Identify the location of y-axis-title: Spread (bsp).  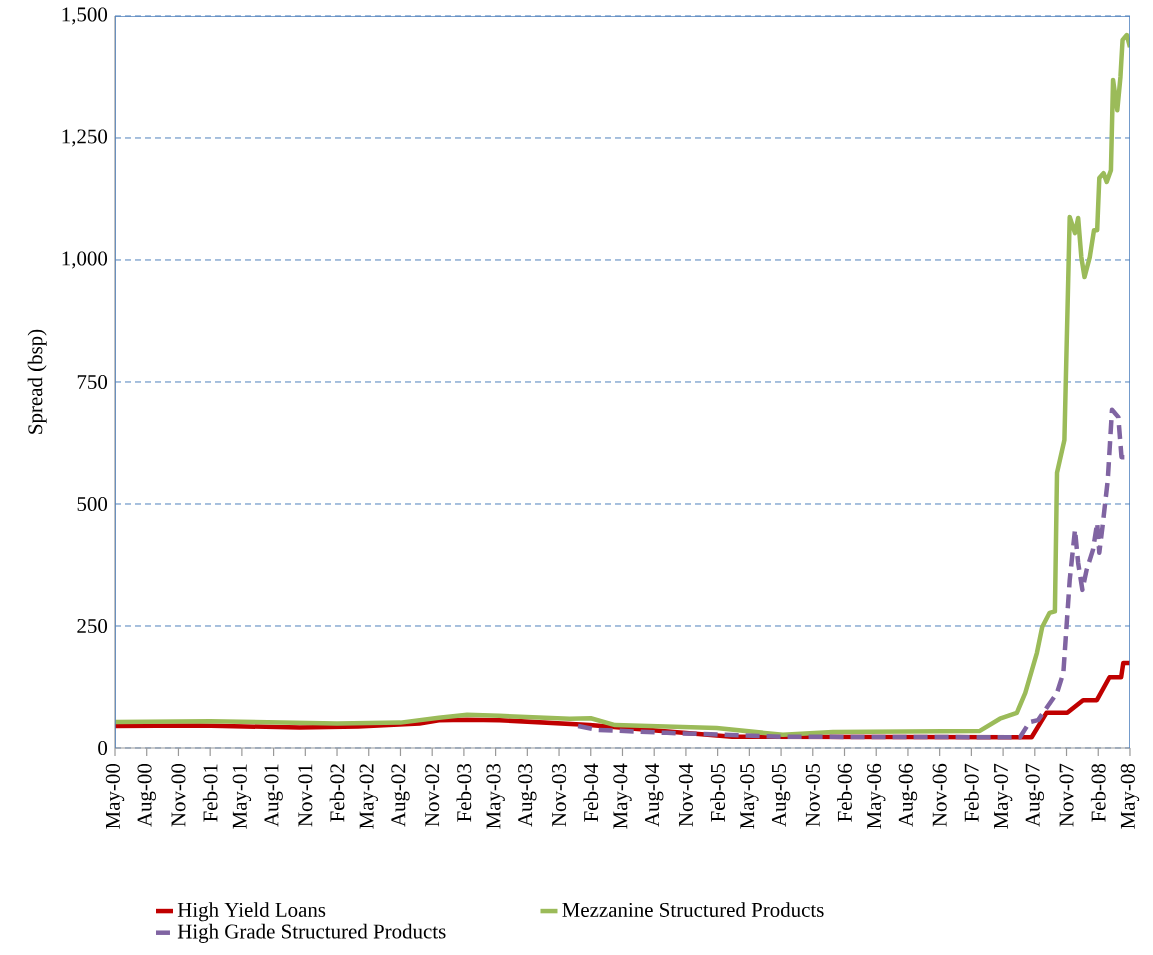
(37, 381).